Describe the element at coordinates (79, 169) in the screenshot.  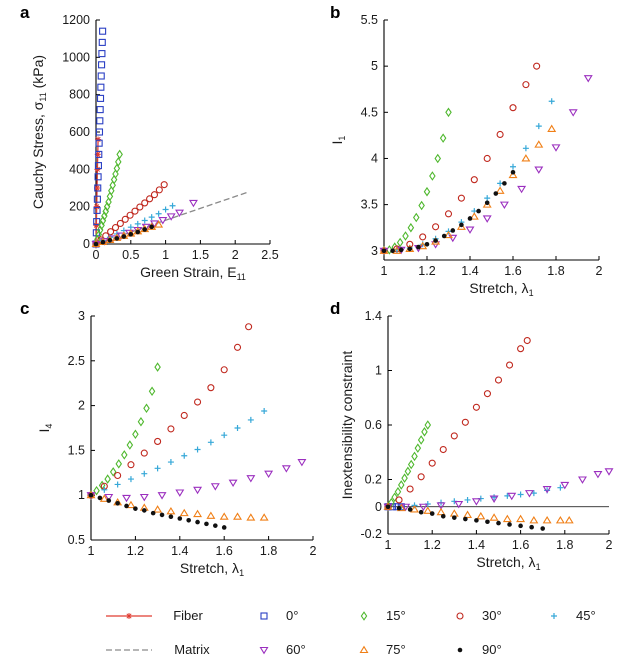
I see `y-tick-label: 400` at that location.